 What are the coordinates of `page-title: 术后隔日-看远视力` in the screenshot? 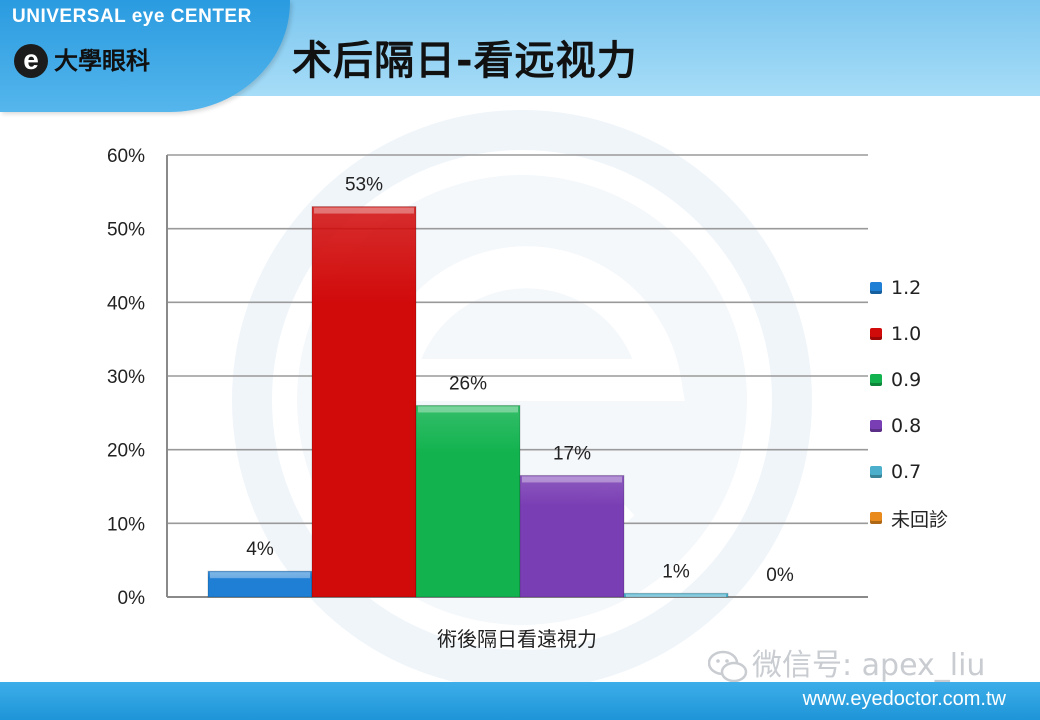 It's located at (465, 61).